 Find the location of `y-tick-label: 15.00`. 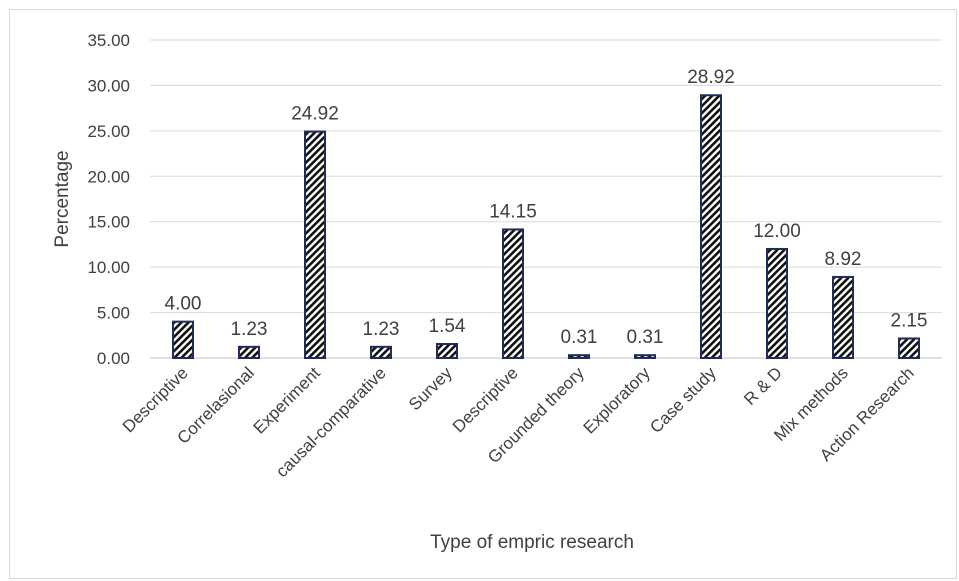

y-tick-label: 15.00 is located at coordinates (108, 222).